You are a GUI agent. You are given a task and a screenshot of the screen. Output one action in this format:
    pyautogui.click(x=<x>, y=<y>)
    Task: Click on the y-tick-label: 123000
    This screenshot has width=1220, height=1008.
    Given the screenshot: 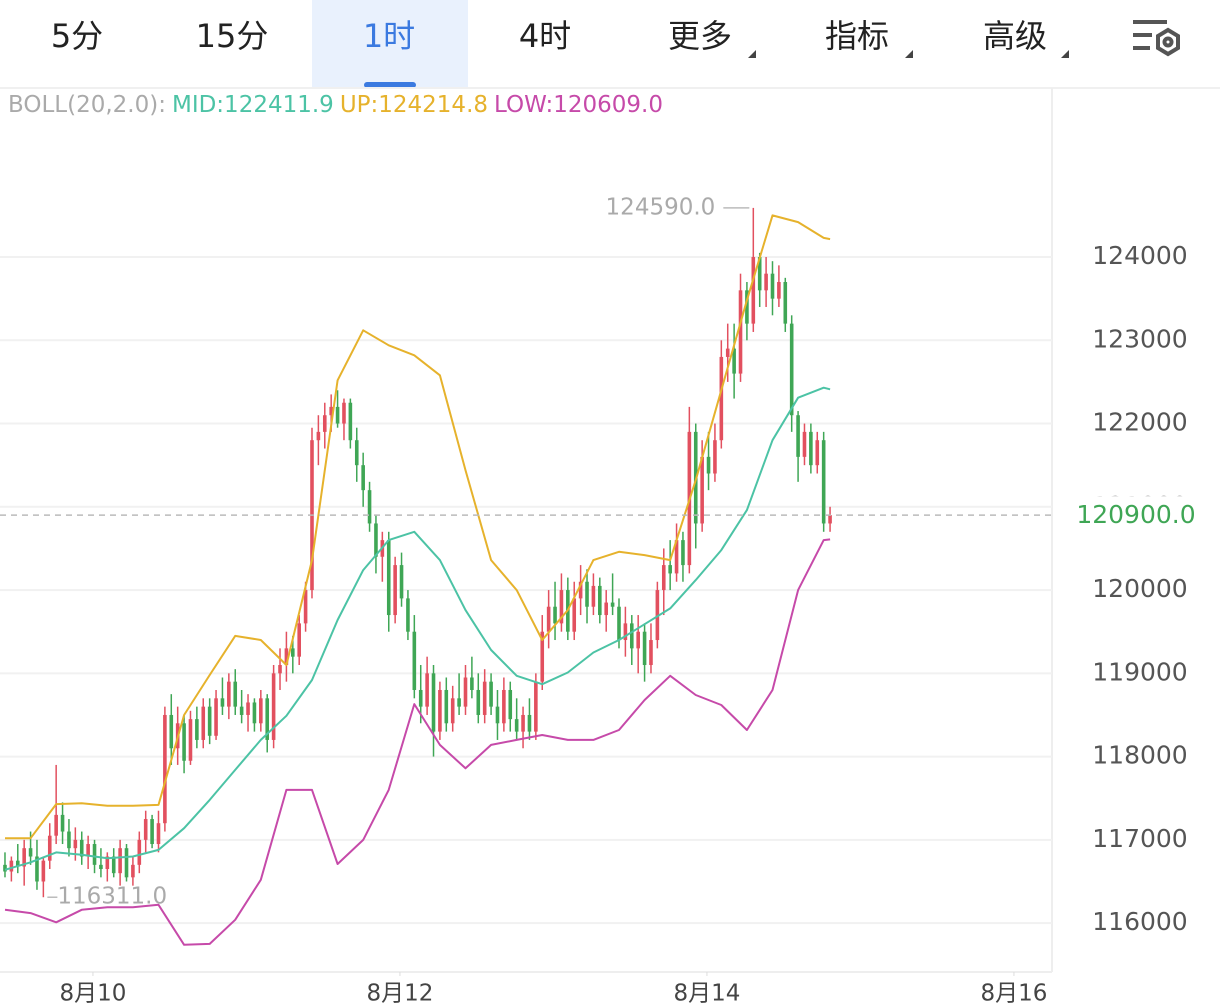 What is the action you would take?
    pyautogui.click(x=1139, y=338)
    